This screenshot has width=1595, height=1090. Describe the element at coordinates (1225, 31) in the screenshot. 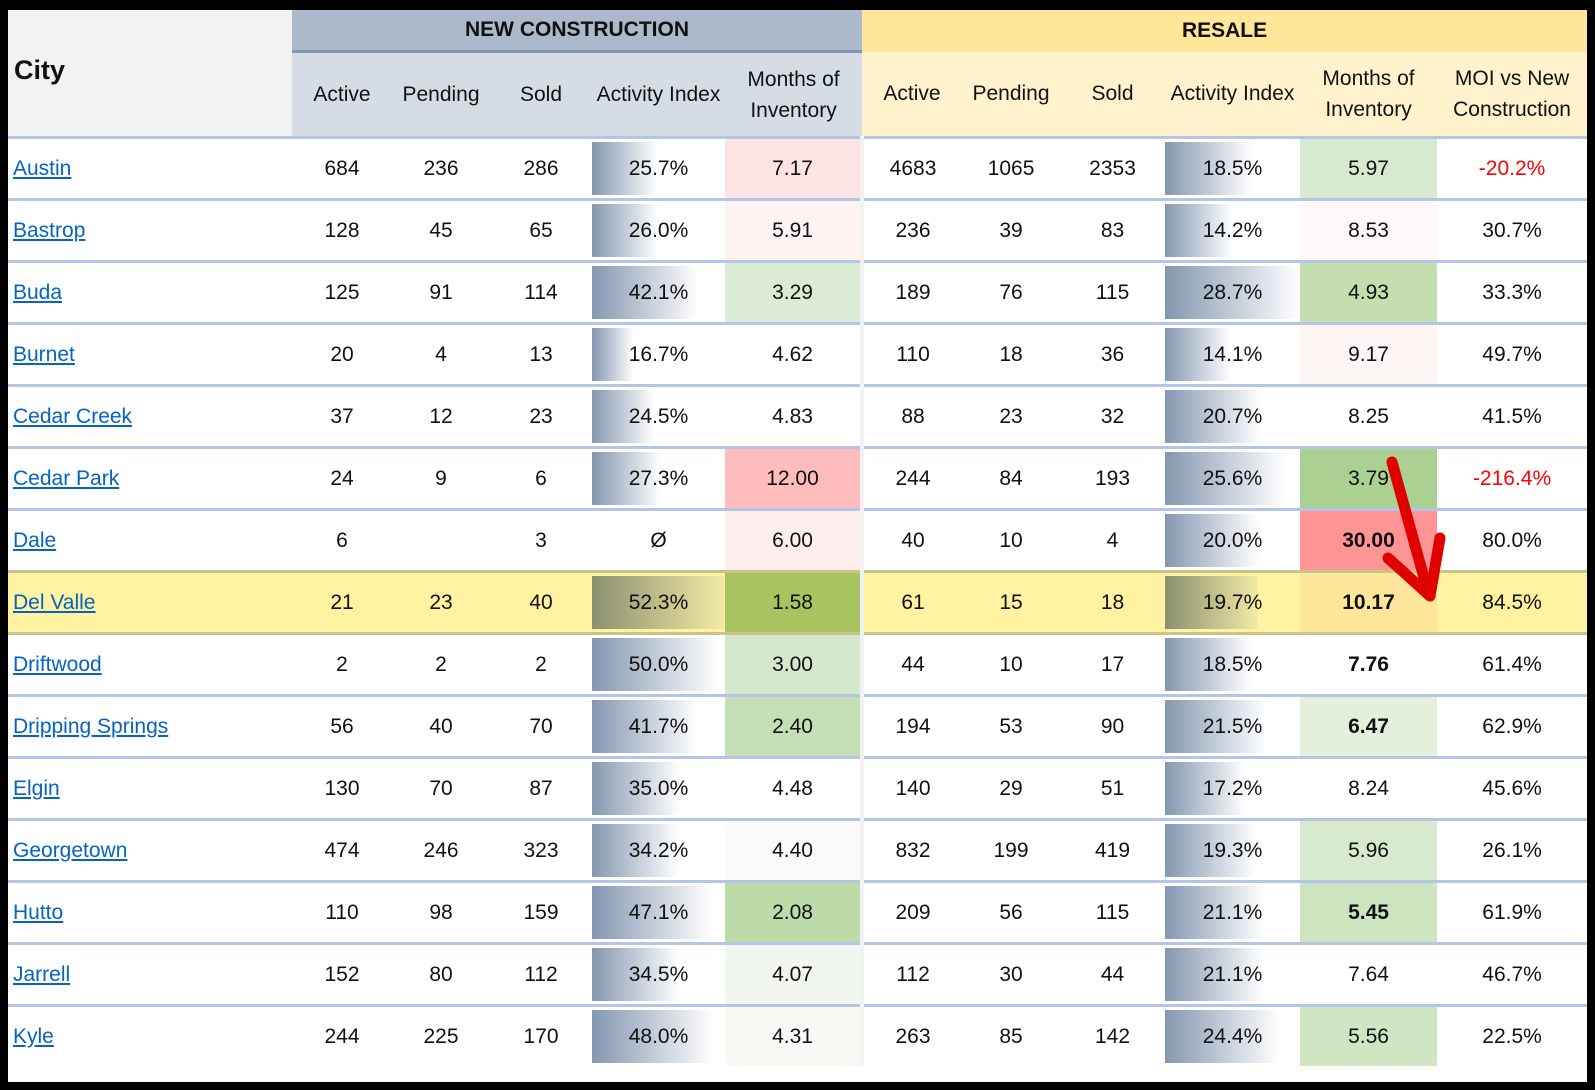

I see `resale-header: RESALE` at that location.